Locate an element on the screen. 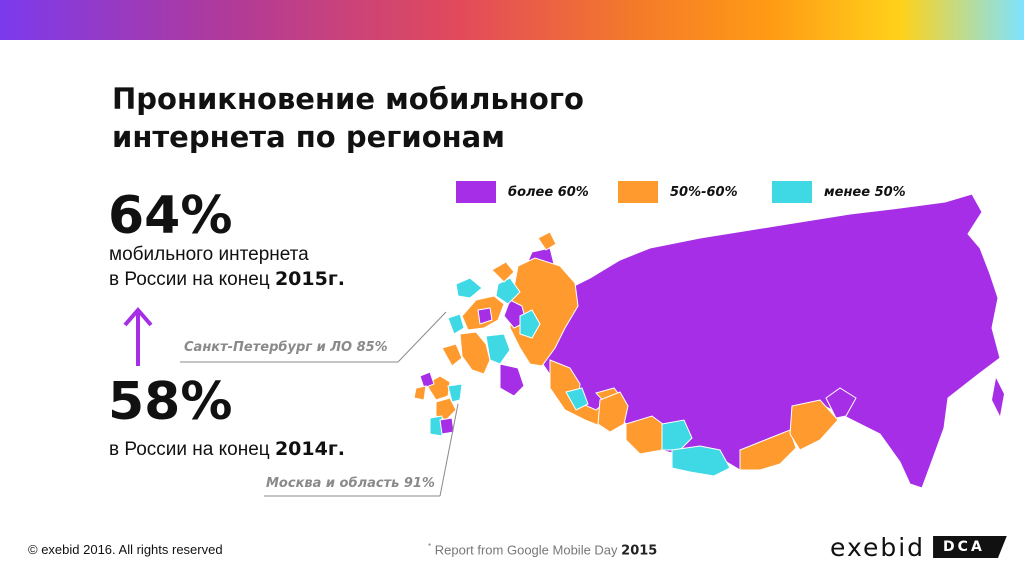 This screenshot has height=576, width=1024. up-arrow-icon is located at coordinates (138, 336).